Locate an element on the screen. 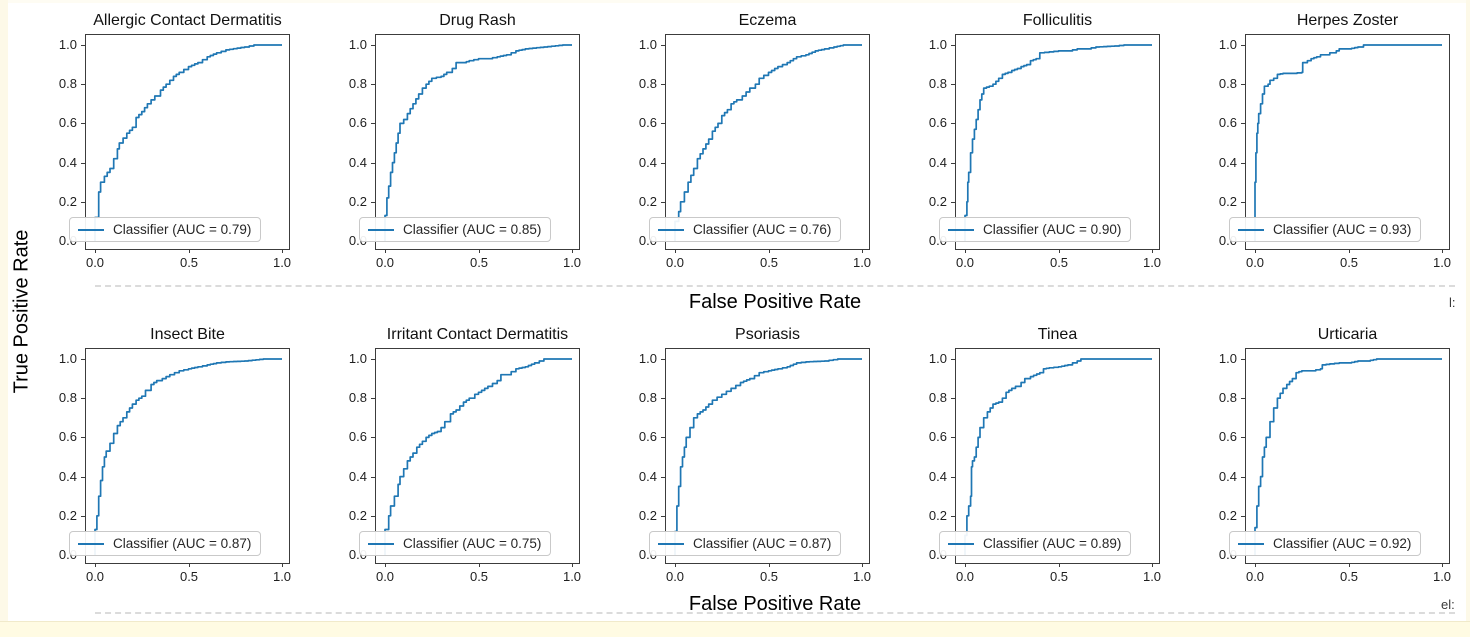 The width and height of the screenshot is (1470, 637). y-axis-label: True Positive Rate is located at coordinates (21, 311).